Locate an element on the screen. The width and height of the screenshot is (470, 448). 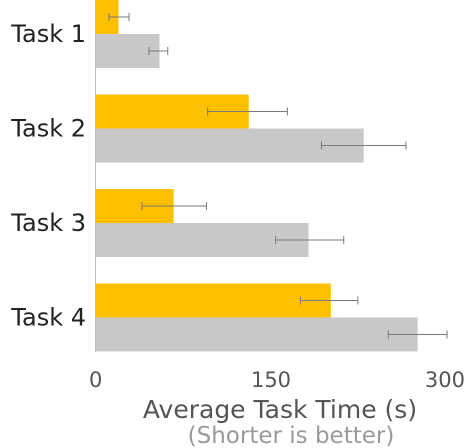
category-label-4: Task 4 is located at coordinates (48, 318).